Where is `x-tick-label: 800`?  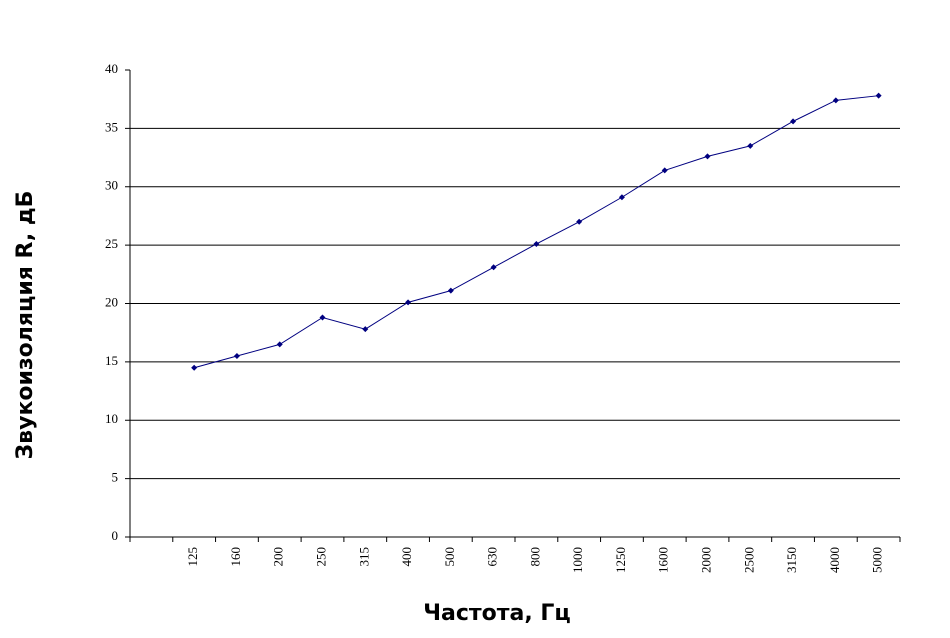 x-tick-label: 800 is located at coordinates (534, 557).